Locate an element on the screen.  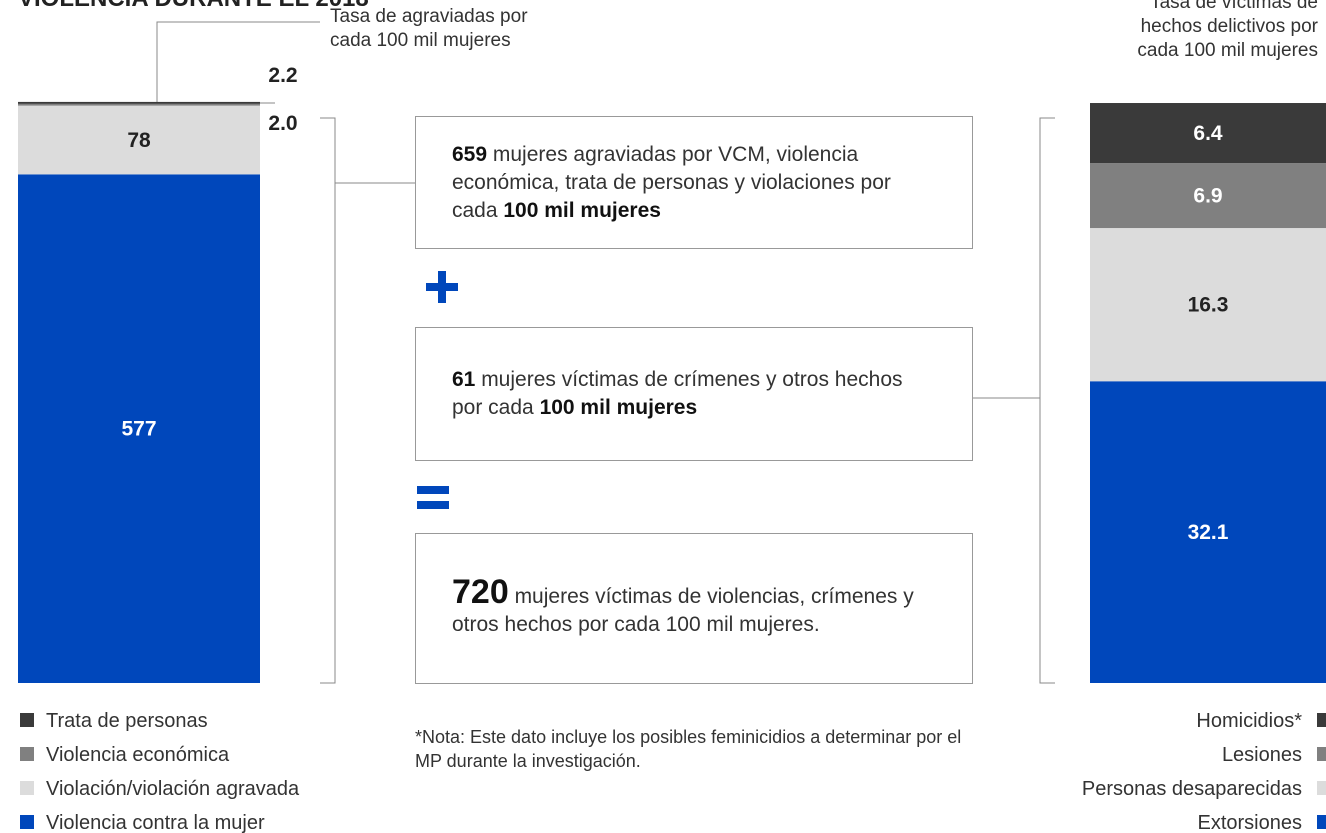
value-label: 6.4 is located at coordinates (1208, 133).